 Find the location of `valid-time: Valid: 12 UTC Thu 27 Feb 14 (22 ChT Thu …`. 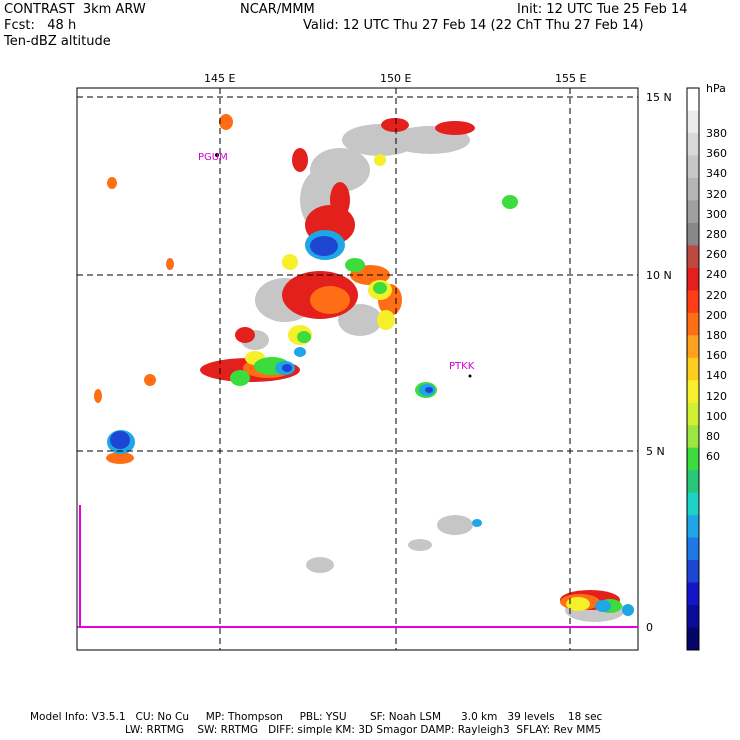

valid-time: Valid: 12 UTC Thu 27 Feb 14 (22 ChT Thu … is located at coordinates (473, 25).